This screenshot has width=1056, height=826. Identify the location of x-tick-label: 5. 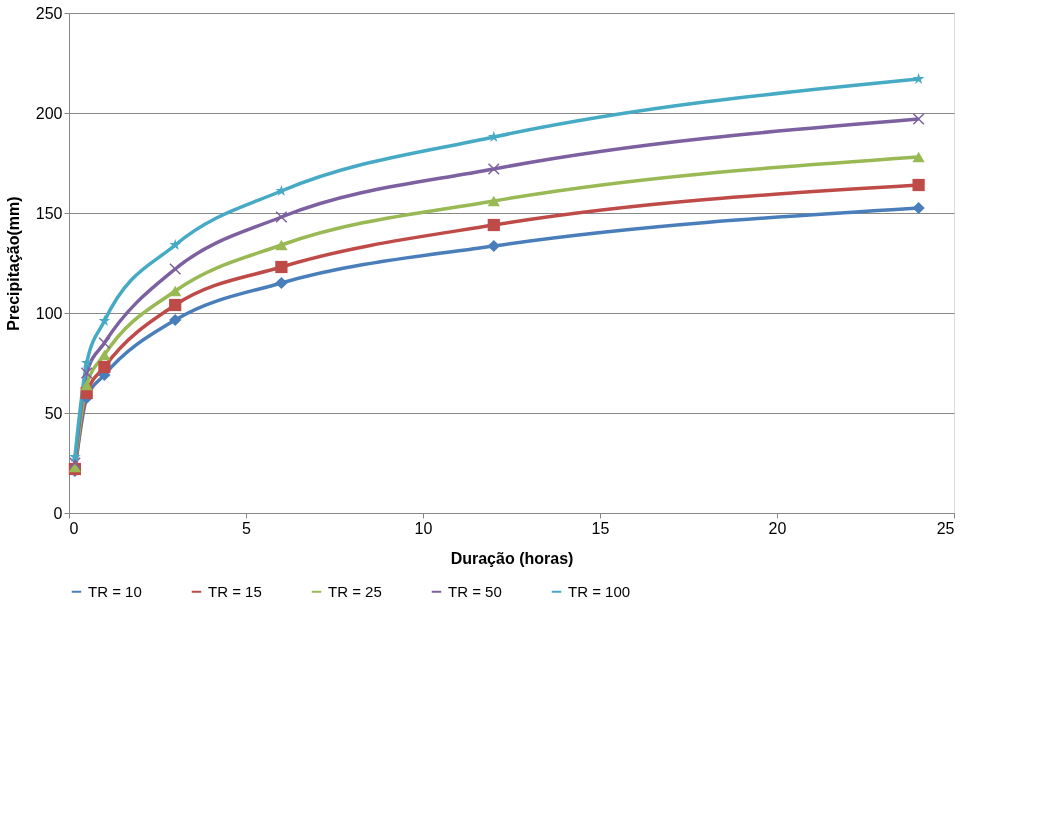
(247, 528).